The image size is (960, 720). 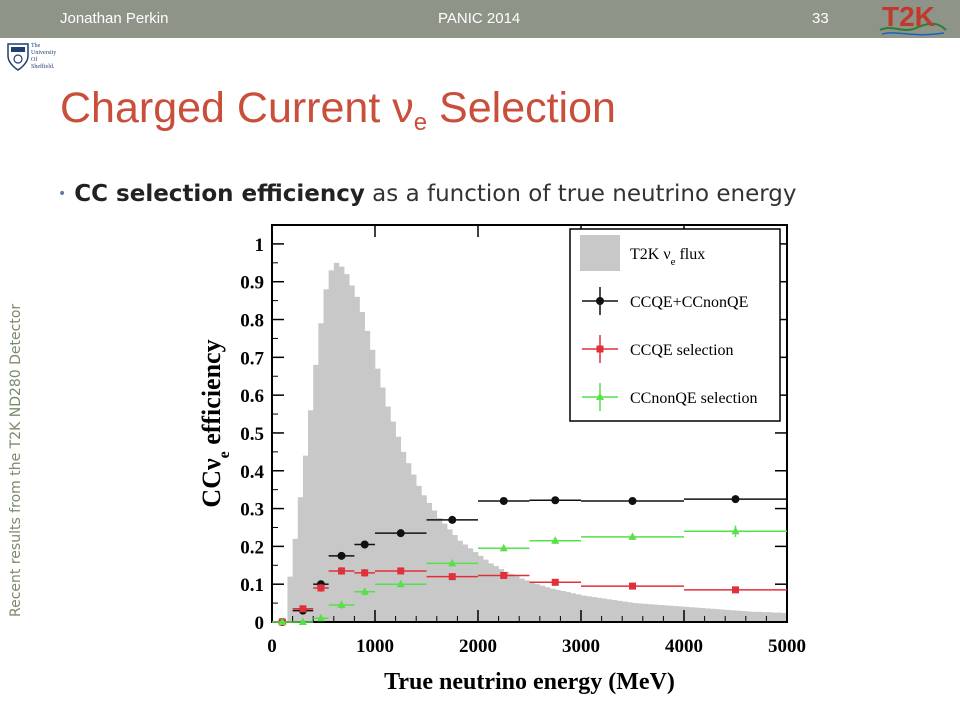 I want to click on x-axis-label: True neutrino energy (MeV), so click(x=529, y=682).